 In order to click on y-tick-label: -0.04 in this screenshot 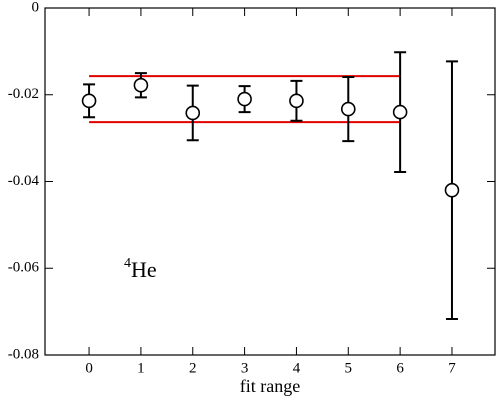, I will do `click(24, 181)`.